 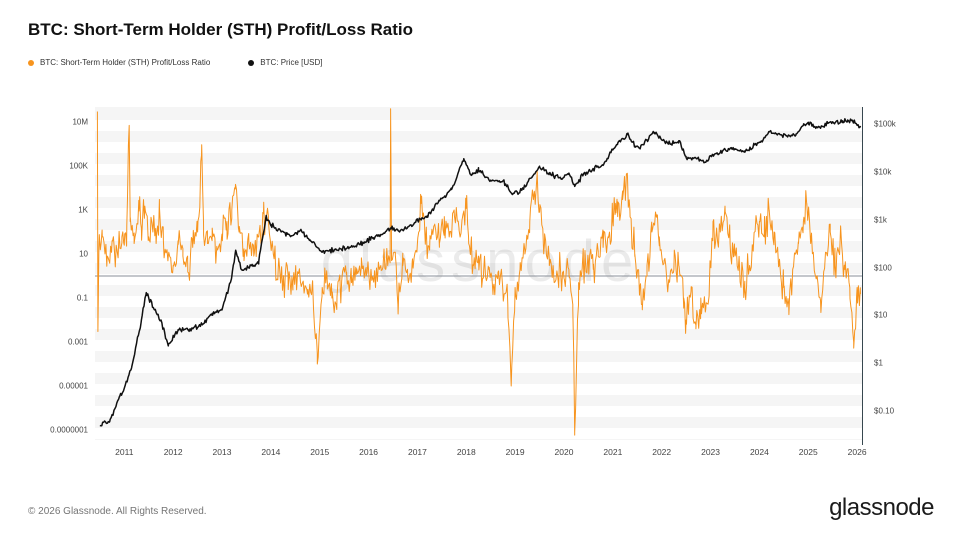 I want to click on x-axis-tick: 2014, so click(x=271, y=452).